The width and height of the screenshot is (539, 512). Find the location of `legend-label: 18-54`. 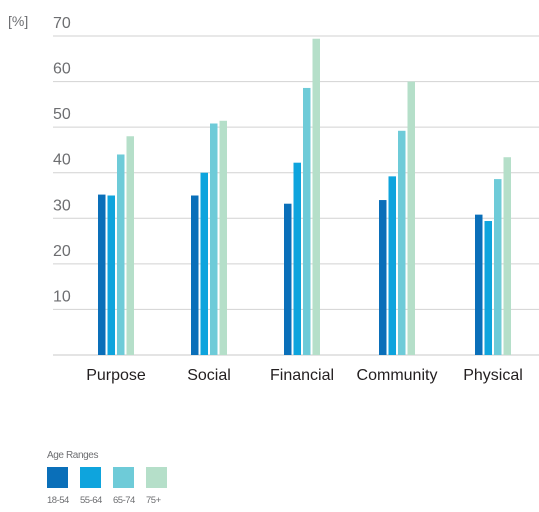

legend-label: 18-54 is located at coordinates (58, 500).